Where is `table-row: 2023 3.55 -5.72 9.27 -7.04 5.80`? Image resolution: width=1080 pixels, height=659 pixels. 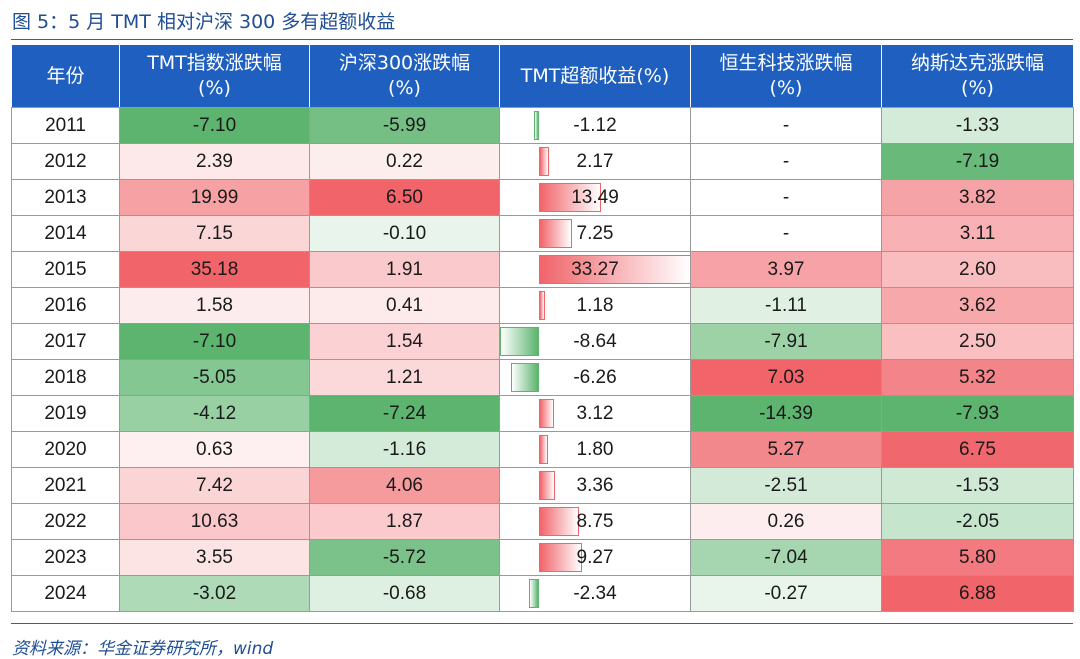 table-row: 2023 3.55 -5.72 9.27 -7.04 5.80 is located at coordinates (542, 557).